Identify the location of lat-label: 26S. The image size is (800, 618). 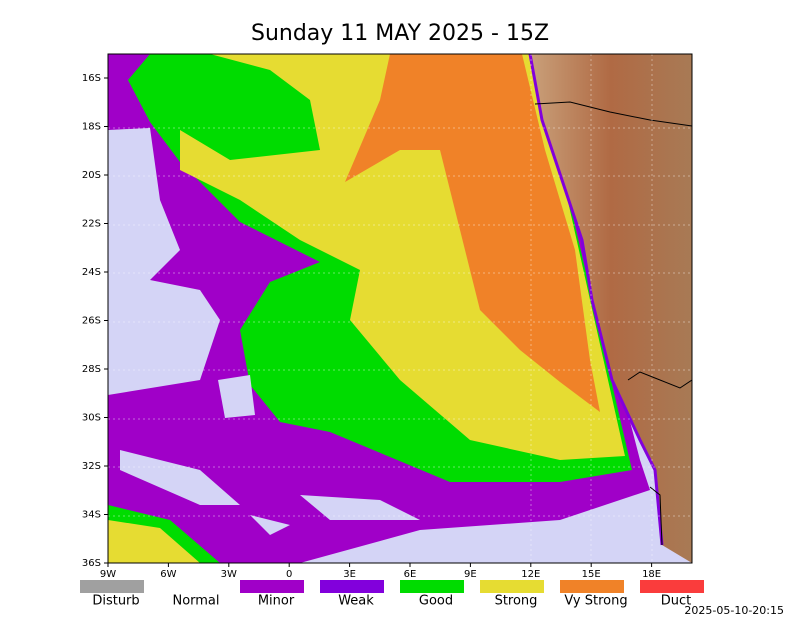
(91, 321).